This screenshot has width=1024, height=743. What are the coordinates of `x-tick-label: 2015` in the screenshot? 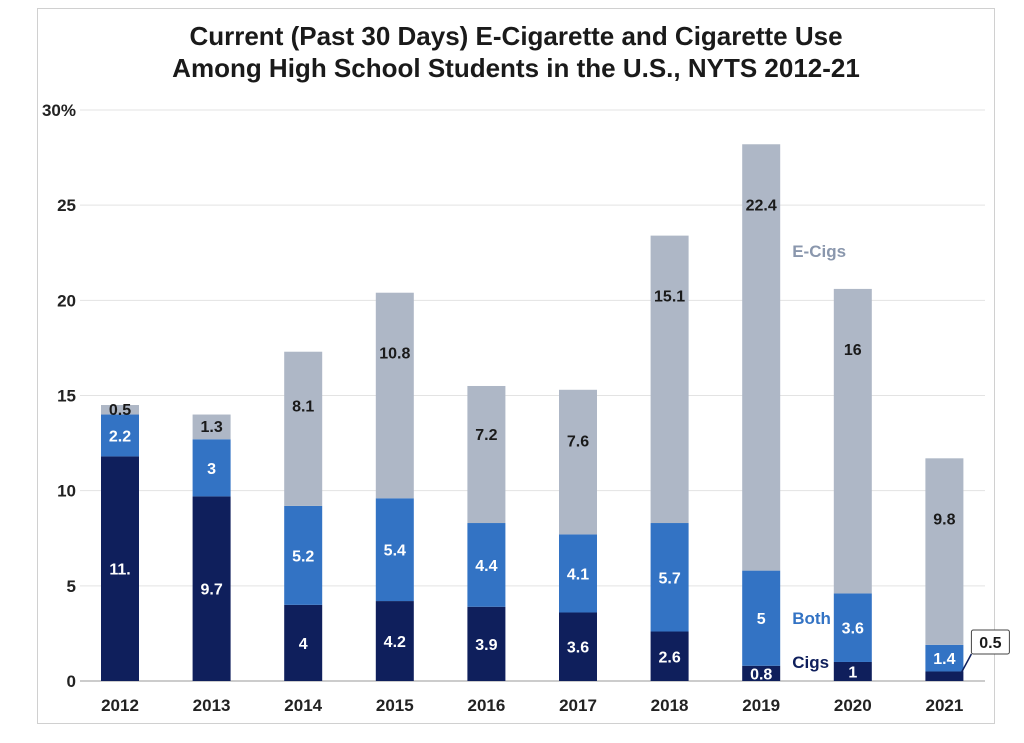 It's located at (395, 705).